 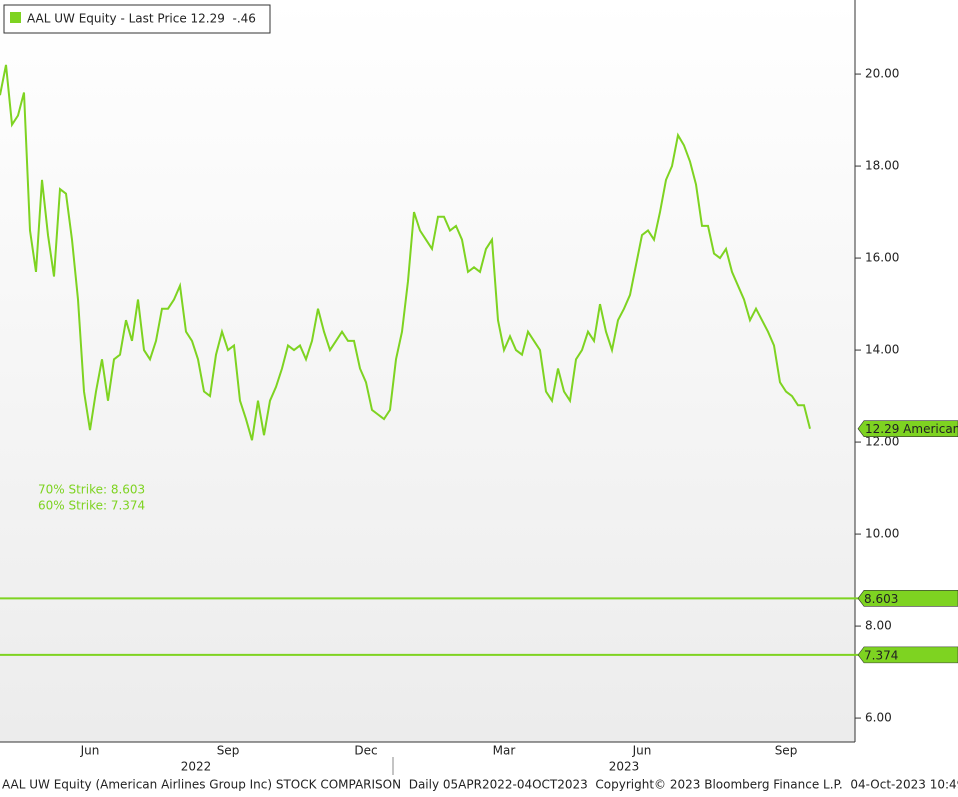 What do you see at coordinates (878, 626) in the screenshot?
I see `y-tick-label: 8.00` at bounding box center [878, 626].